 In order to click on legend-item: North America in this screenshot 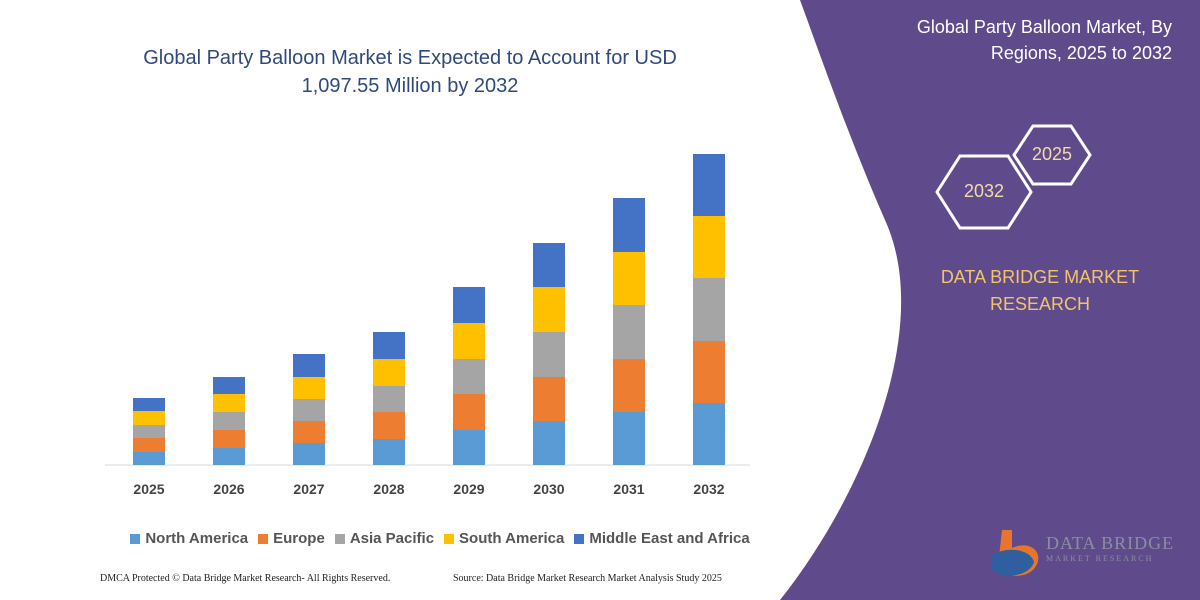, I will do `click(189, 538)`.